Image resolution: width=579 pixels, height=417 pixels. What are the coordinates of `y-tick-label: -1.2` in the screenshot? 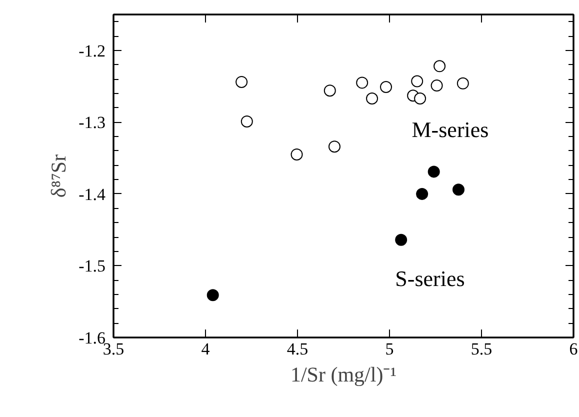 It's located at (92, 50).